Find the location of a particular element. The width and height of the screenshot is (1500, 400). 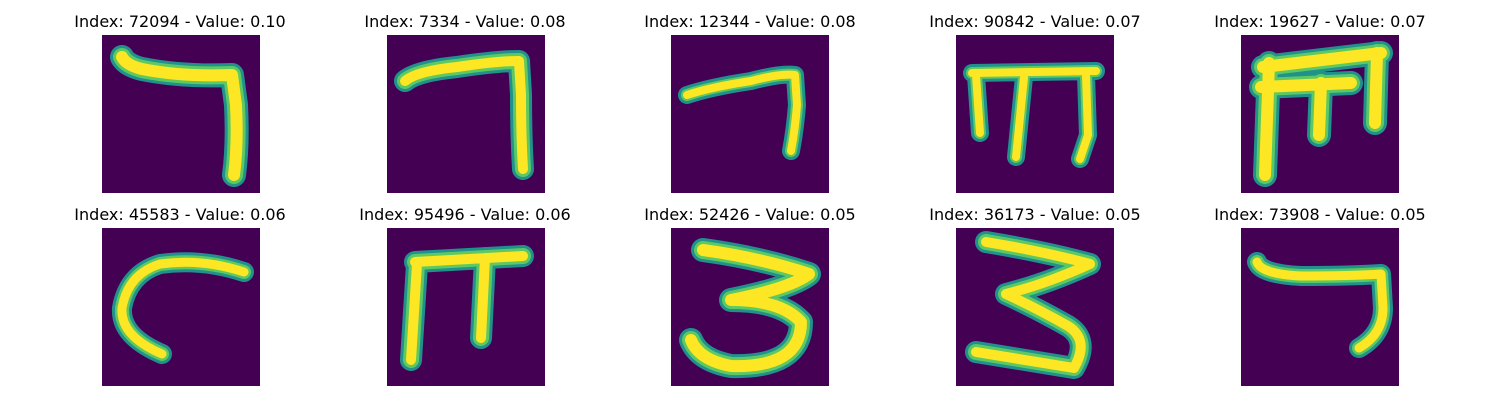

panel-title: Index: 36173 - Value: 0.05 is located at coordinates (1035, 214).